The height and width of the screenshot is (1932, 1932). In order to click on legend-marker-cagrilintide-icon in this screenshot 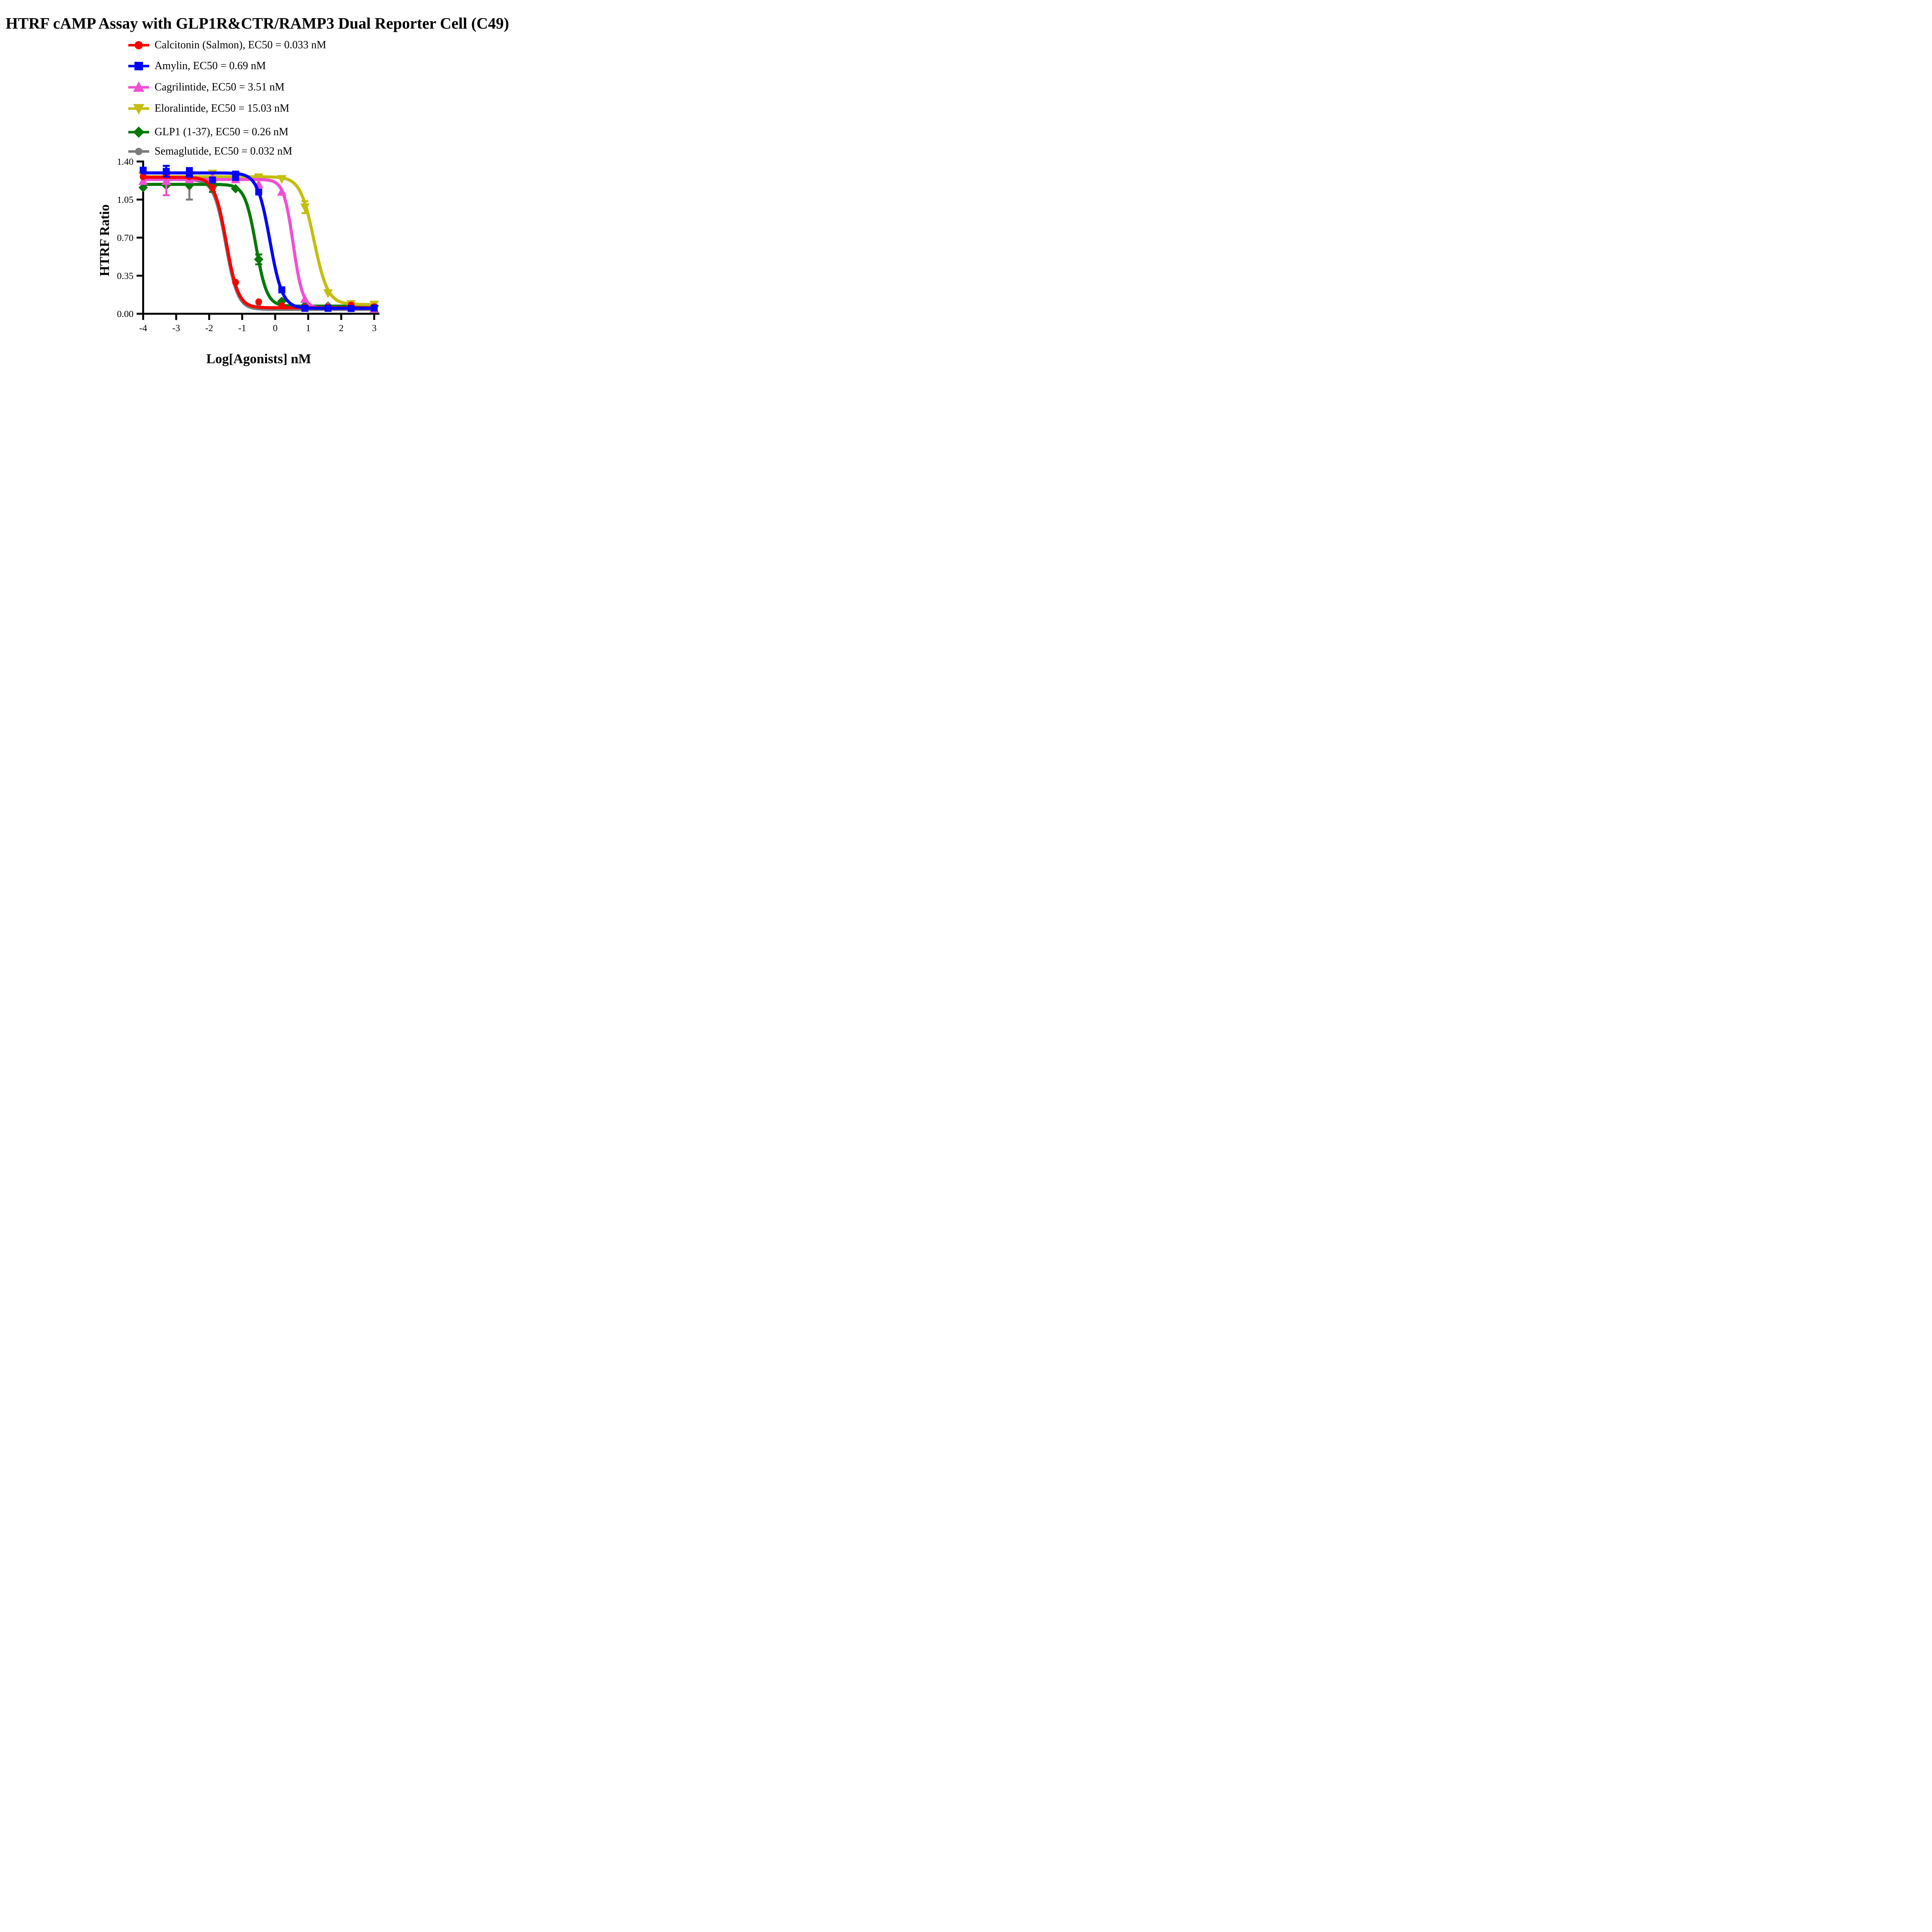, I will do `click(138, 87)`.